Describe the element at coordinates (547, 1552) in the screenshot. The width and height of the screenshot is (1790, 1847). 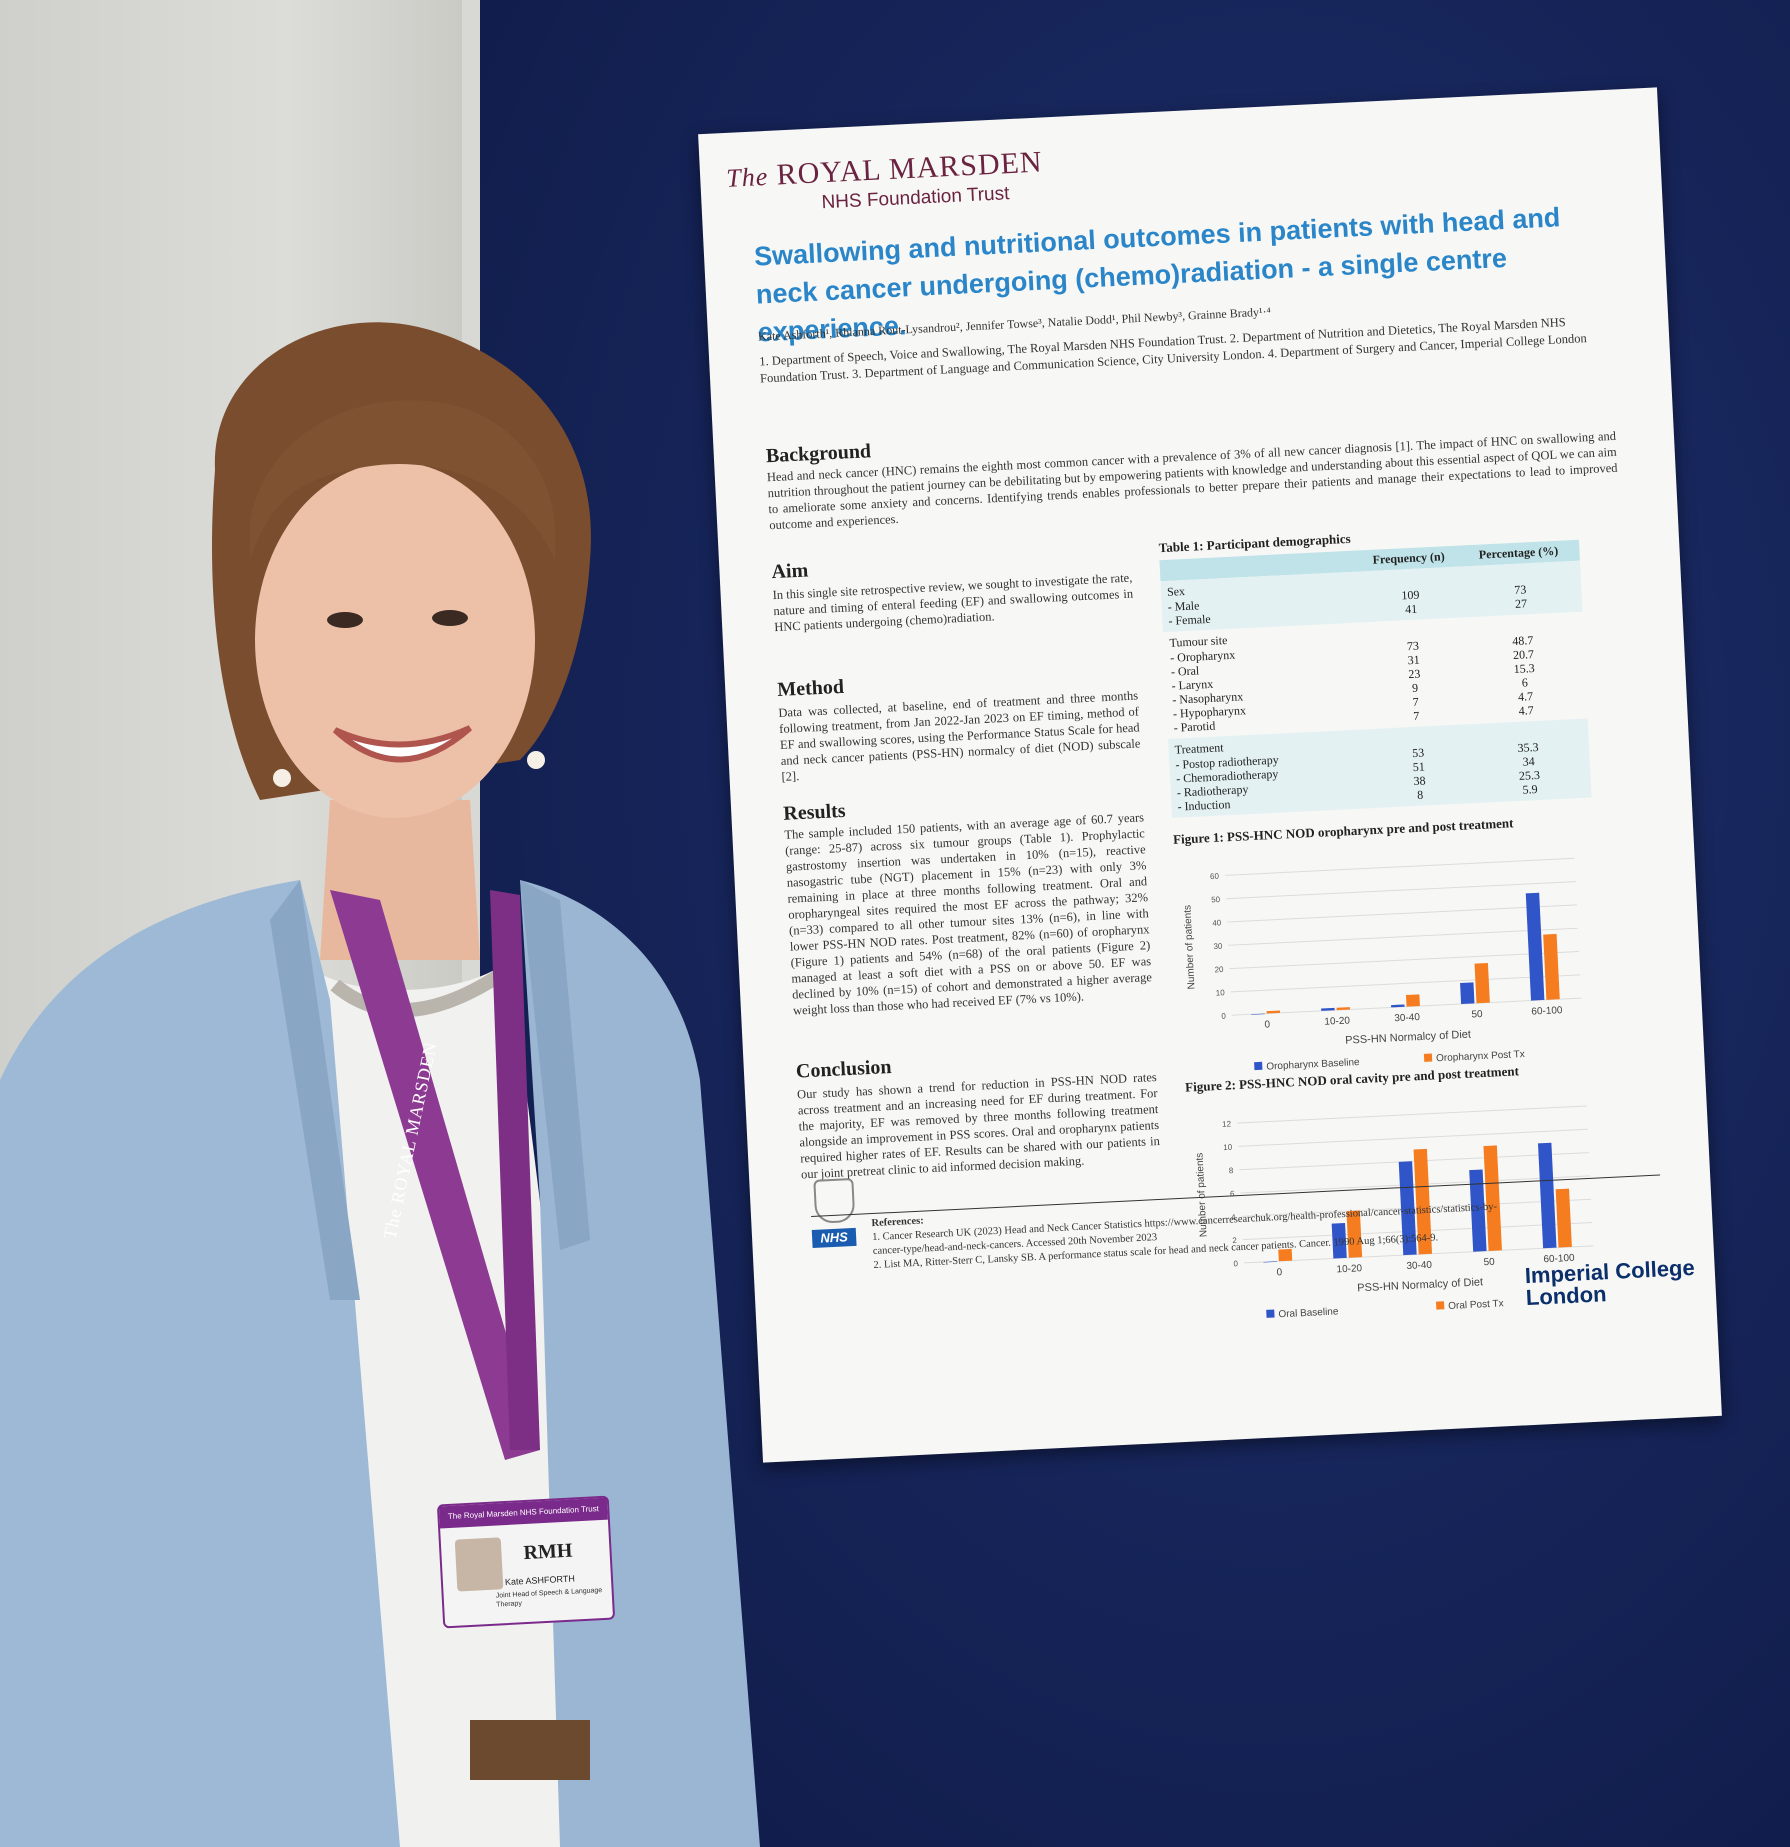
I see `badge-code: RMH` at that location.